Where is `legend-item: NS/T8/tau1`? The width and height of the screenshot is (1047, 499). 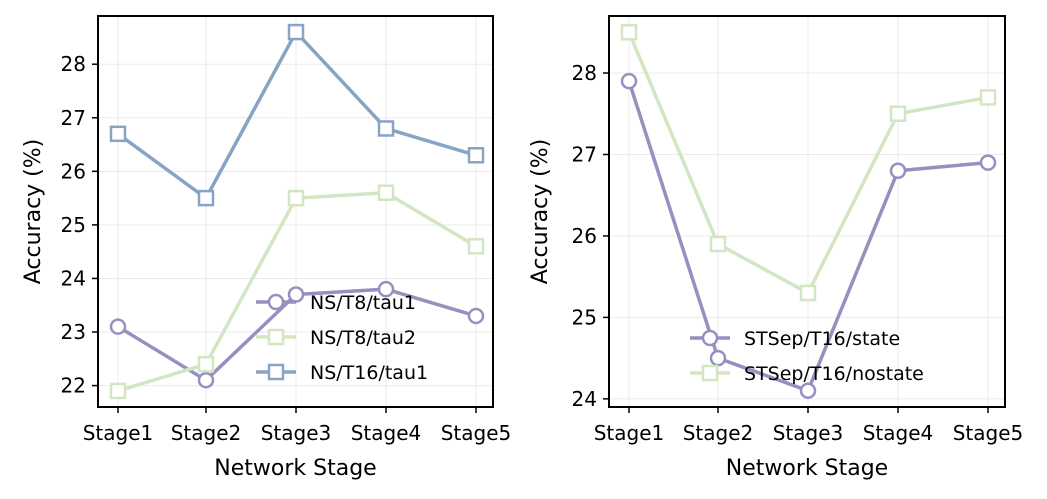 legend-item: NS/T8/tau1 is located at coordinates (336, 303).